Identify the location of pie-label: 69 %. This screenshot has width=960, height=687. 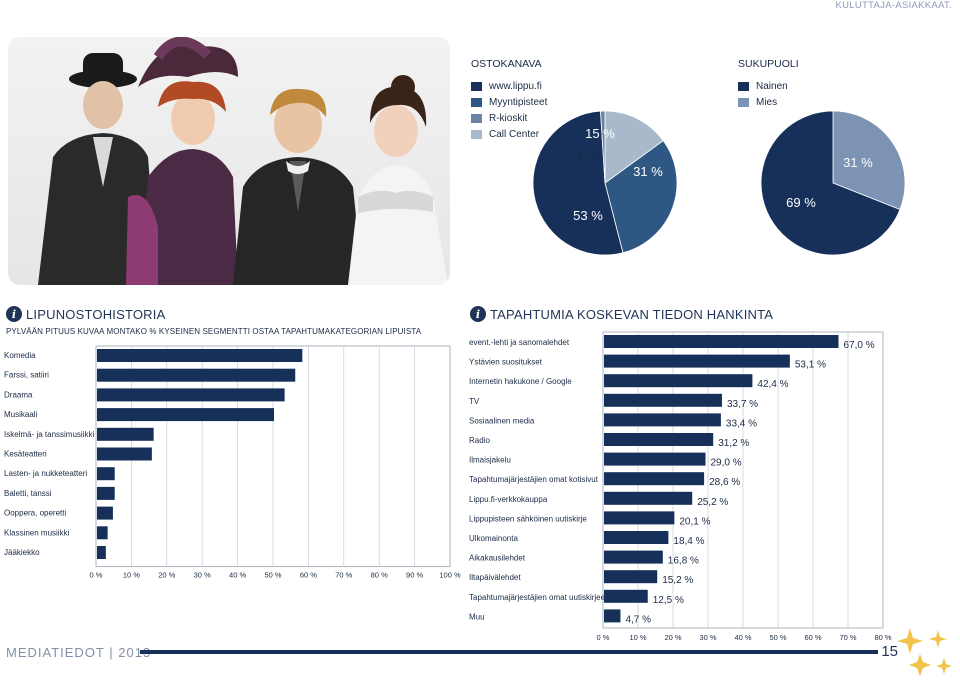
(801, 202).